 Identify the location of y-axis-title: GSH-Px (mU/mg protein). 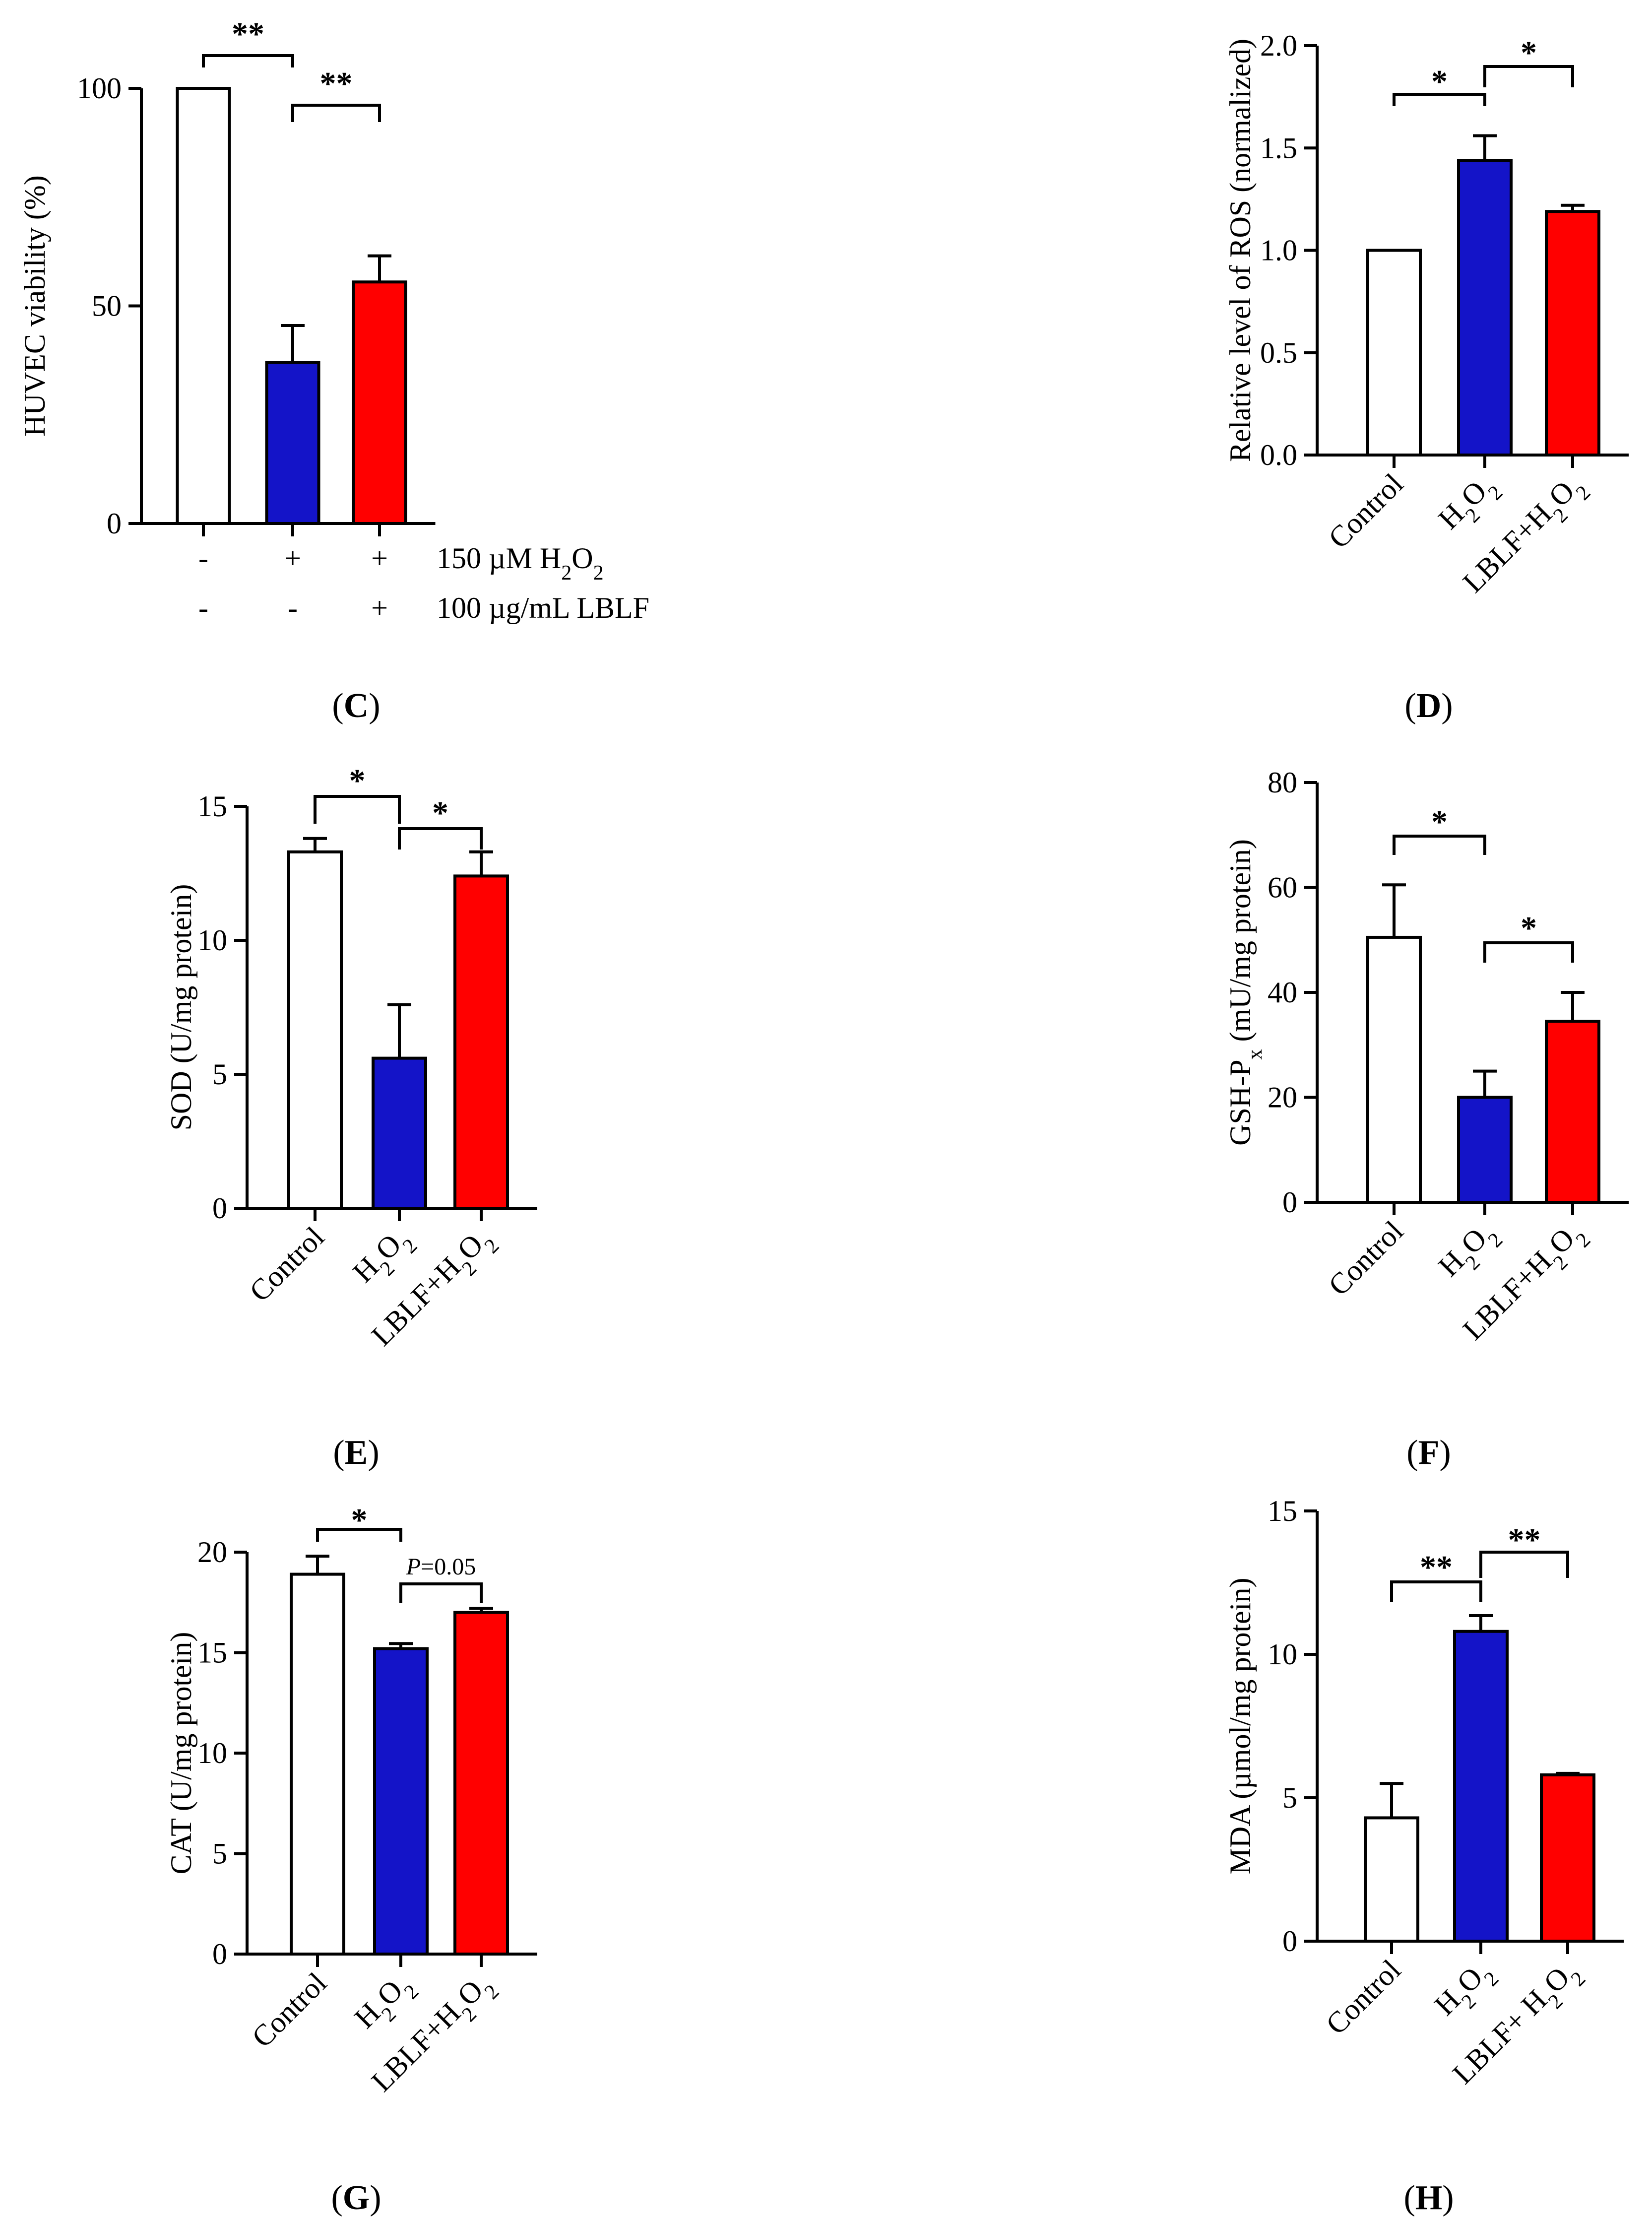
(1245, 992).